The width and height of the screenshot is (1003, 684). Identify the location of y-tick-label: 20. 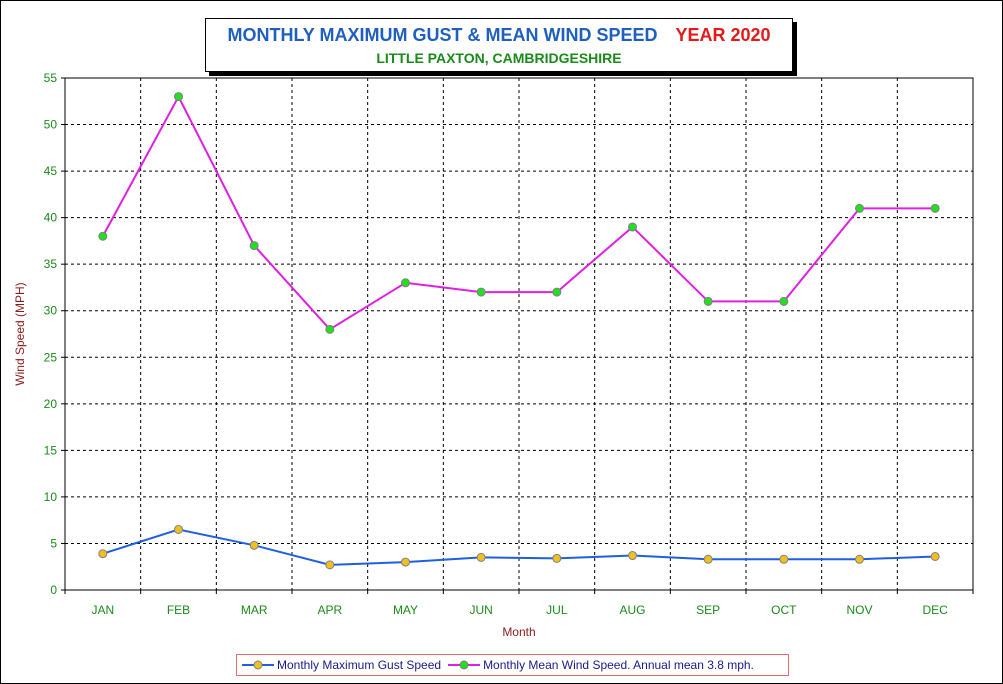
(51, 404).